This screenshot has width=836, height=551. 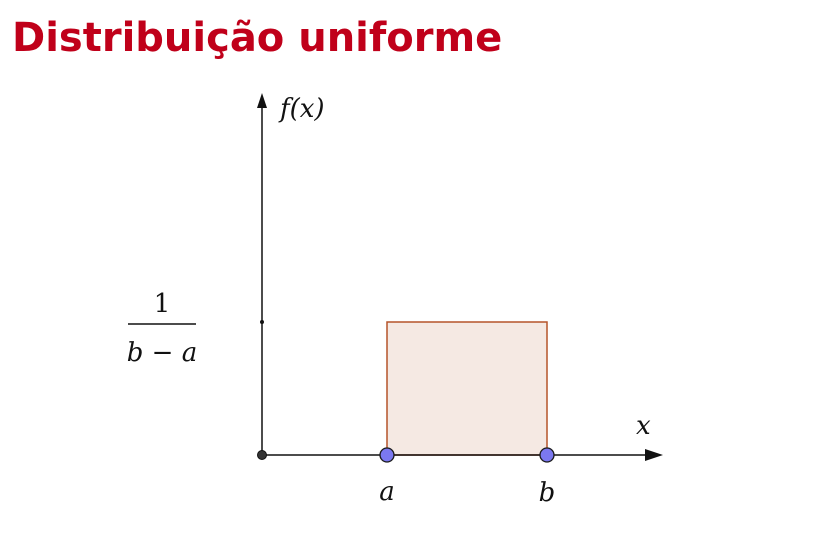 I want to click on point-a-label: a, so click(x=387, y=492).